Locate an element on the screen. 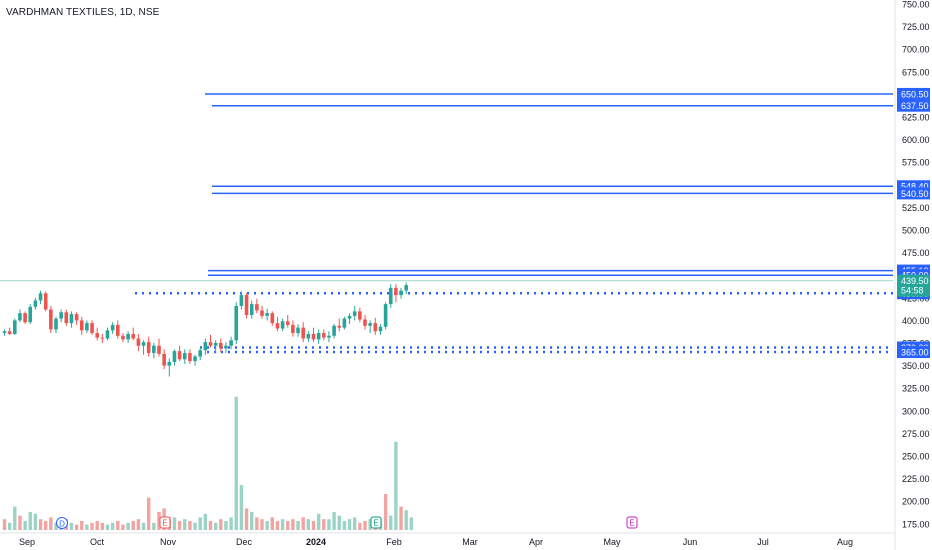 The height and width of the screenshot is (550, 932). x-tick-label: Dec is located at coordinates (244, 542).